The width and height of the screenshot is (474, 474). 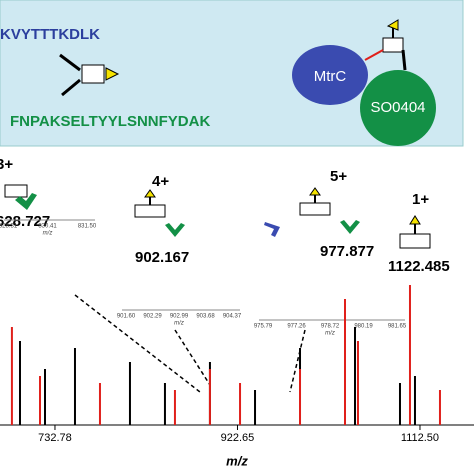 What do you see at coordinates (205, 317) in the screenshot?
I see `inset-tick-label: 903.68` at bounding box center [205, 317].